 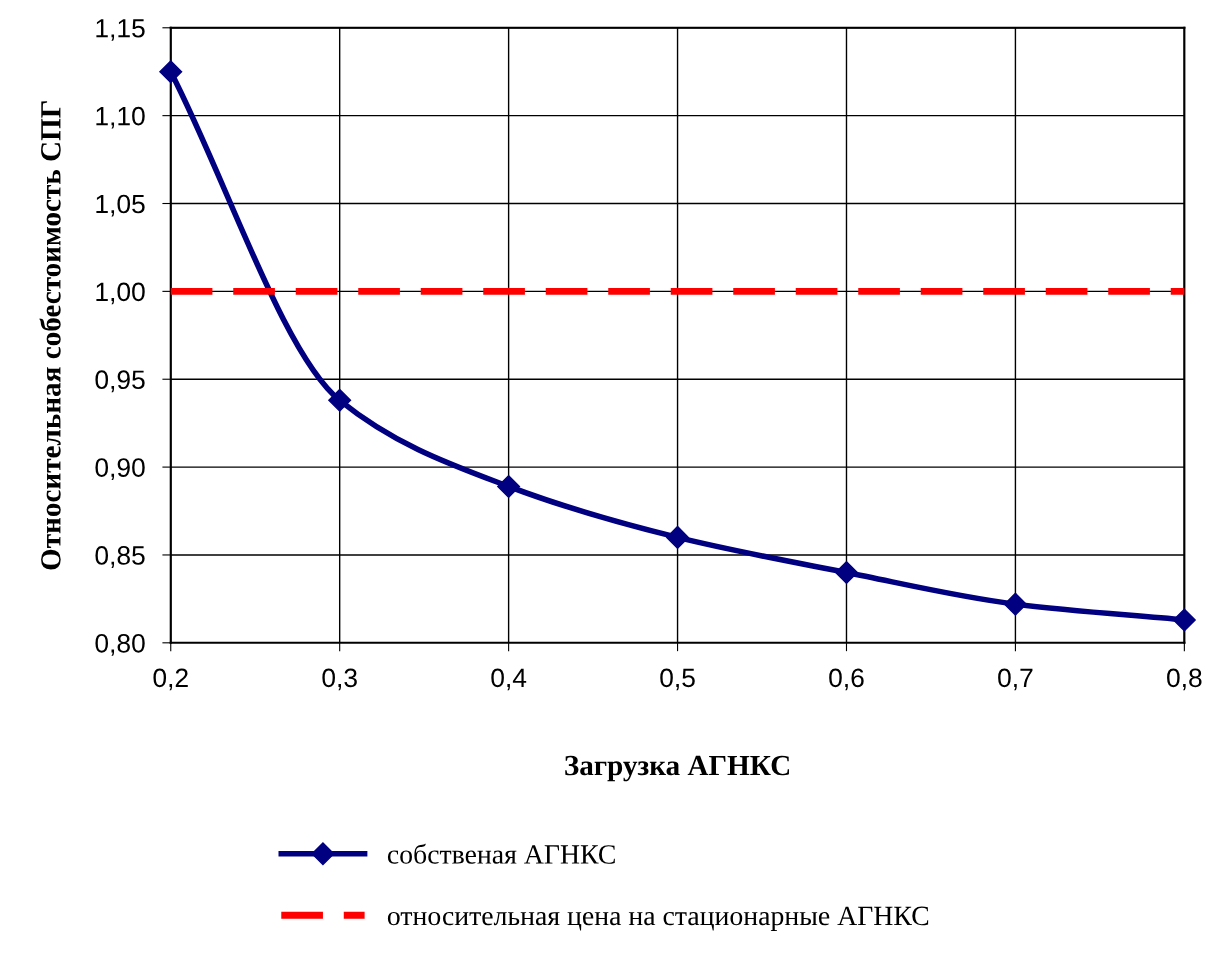 I want to click on x-tick-label: 0,8, so click(x=1184, y=679).